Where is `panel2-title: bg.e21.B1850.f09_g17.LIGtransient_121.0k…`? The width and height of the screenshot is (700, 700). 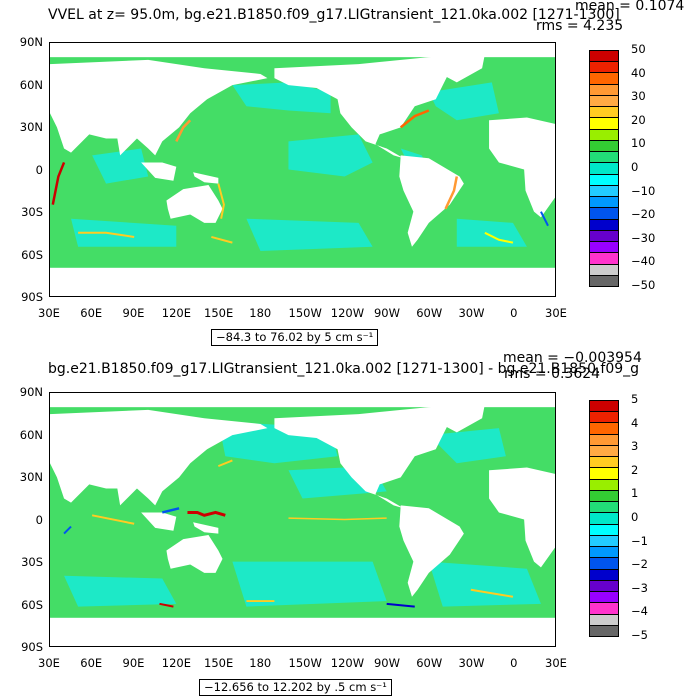
panel2-title: bg.e21.B1850.f09_g17.LIGtransient_121.0k… is located at coordinates (344, 369).